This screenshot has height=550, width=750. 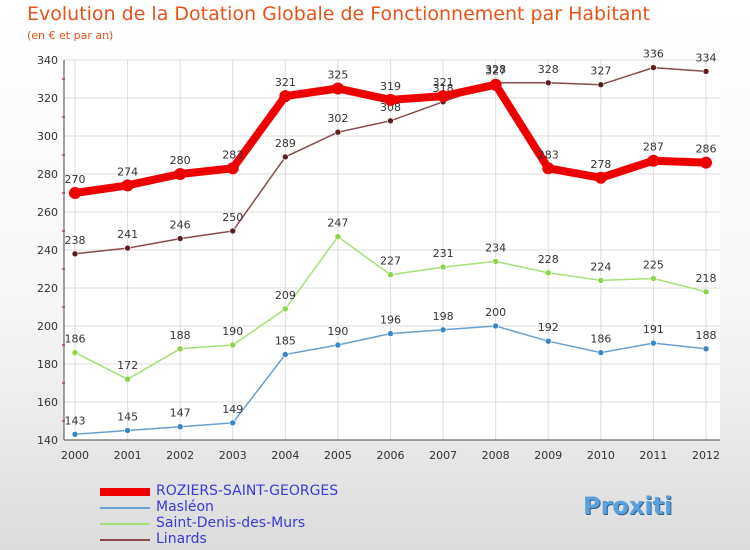 What do you see at coordinates (628, 506) in the screenshot?
I see `proxiti-logo: Proxiti` at bounding box center [628, 506].